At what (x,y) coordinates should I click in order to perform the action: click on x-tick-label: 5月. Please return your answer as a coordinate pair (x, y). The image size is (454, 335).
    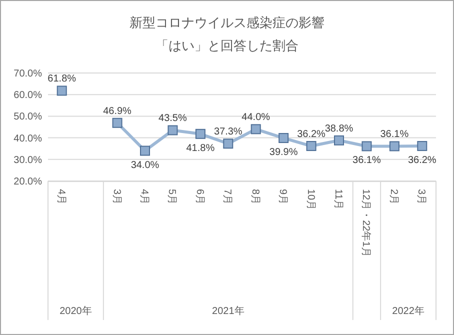
    Looking at the image, I should click on (172, 197).